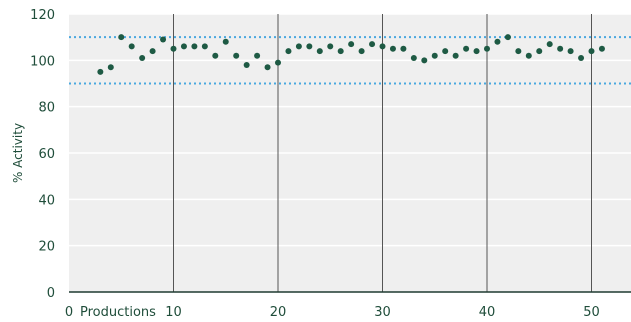 Image resolution: width=631 pixels, height=322 pixels. What do you see at coordinates (382, 312) in the screenshot?
I see `x-tick-label-30: 30` at bounding box center [382, 312].